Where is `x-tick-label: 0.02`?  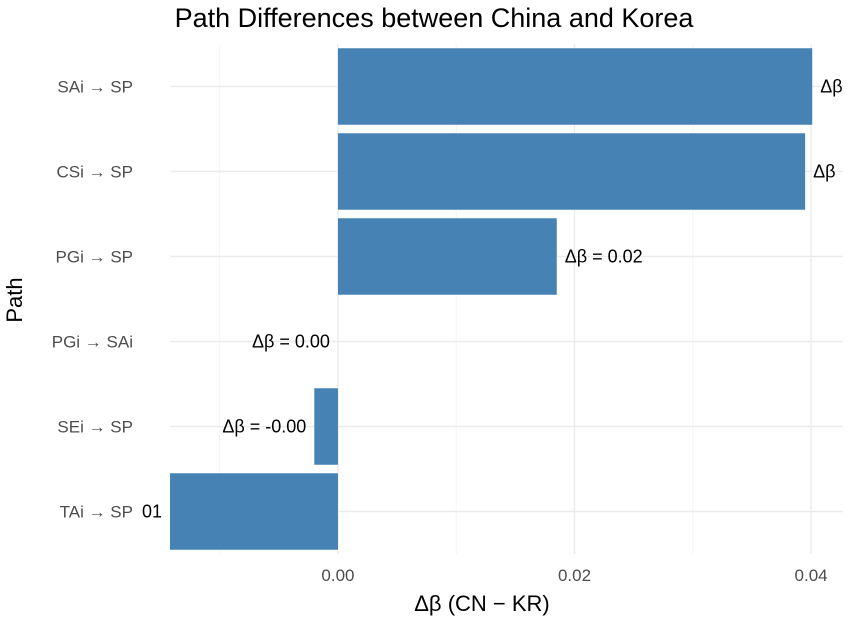 x-tick-label: 0.02 is located at coordinates (574, 575).